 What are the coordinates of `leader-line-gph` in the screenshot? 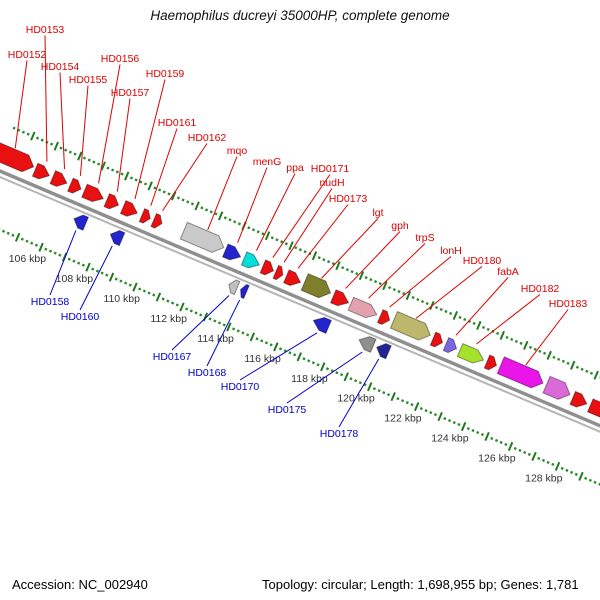 It's located at (373, 260).